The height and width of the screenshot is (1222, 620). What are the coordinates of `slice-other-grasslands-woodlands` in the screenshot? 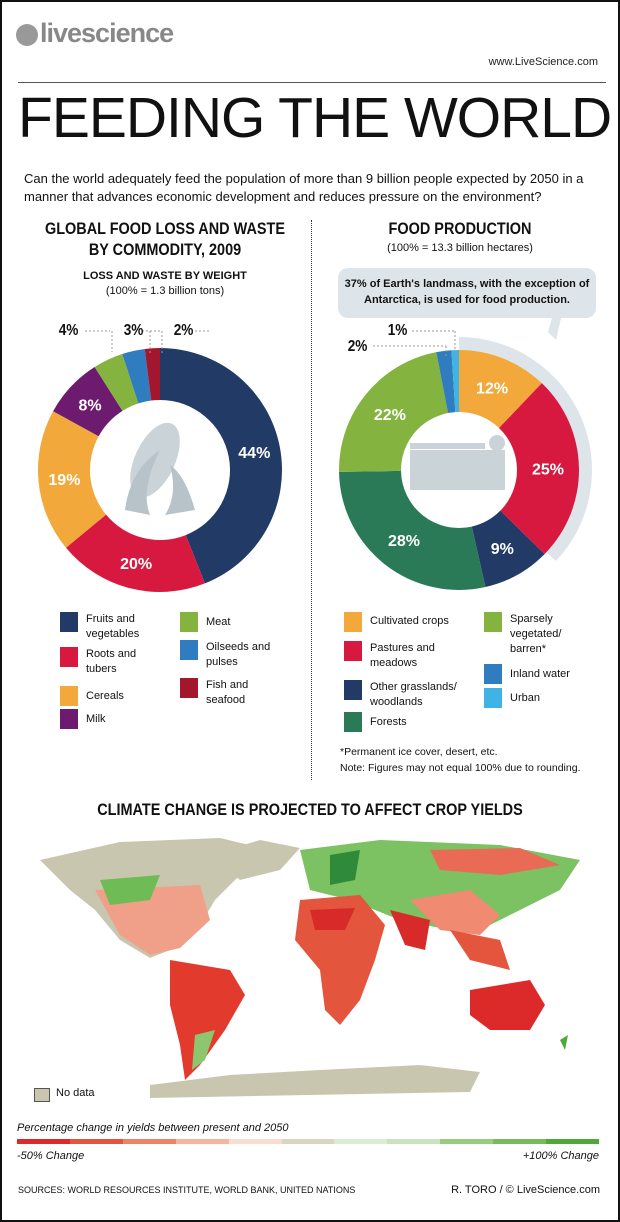 It's located at (508, 549).